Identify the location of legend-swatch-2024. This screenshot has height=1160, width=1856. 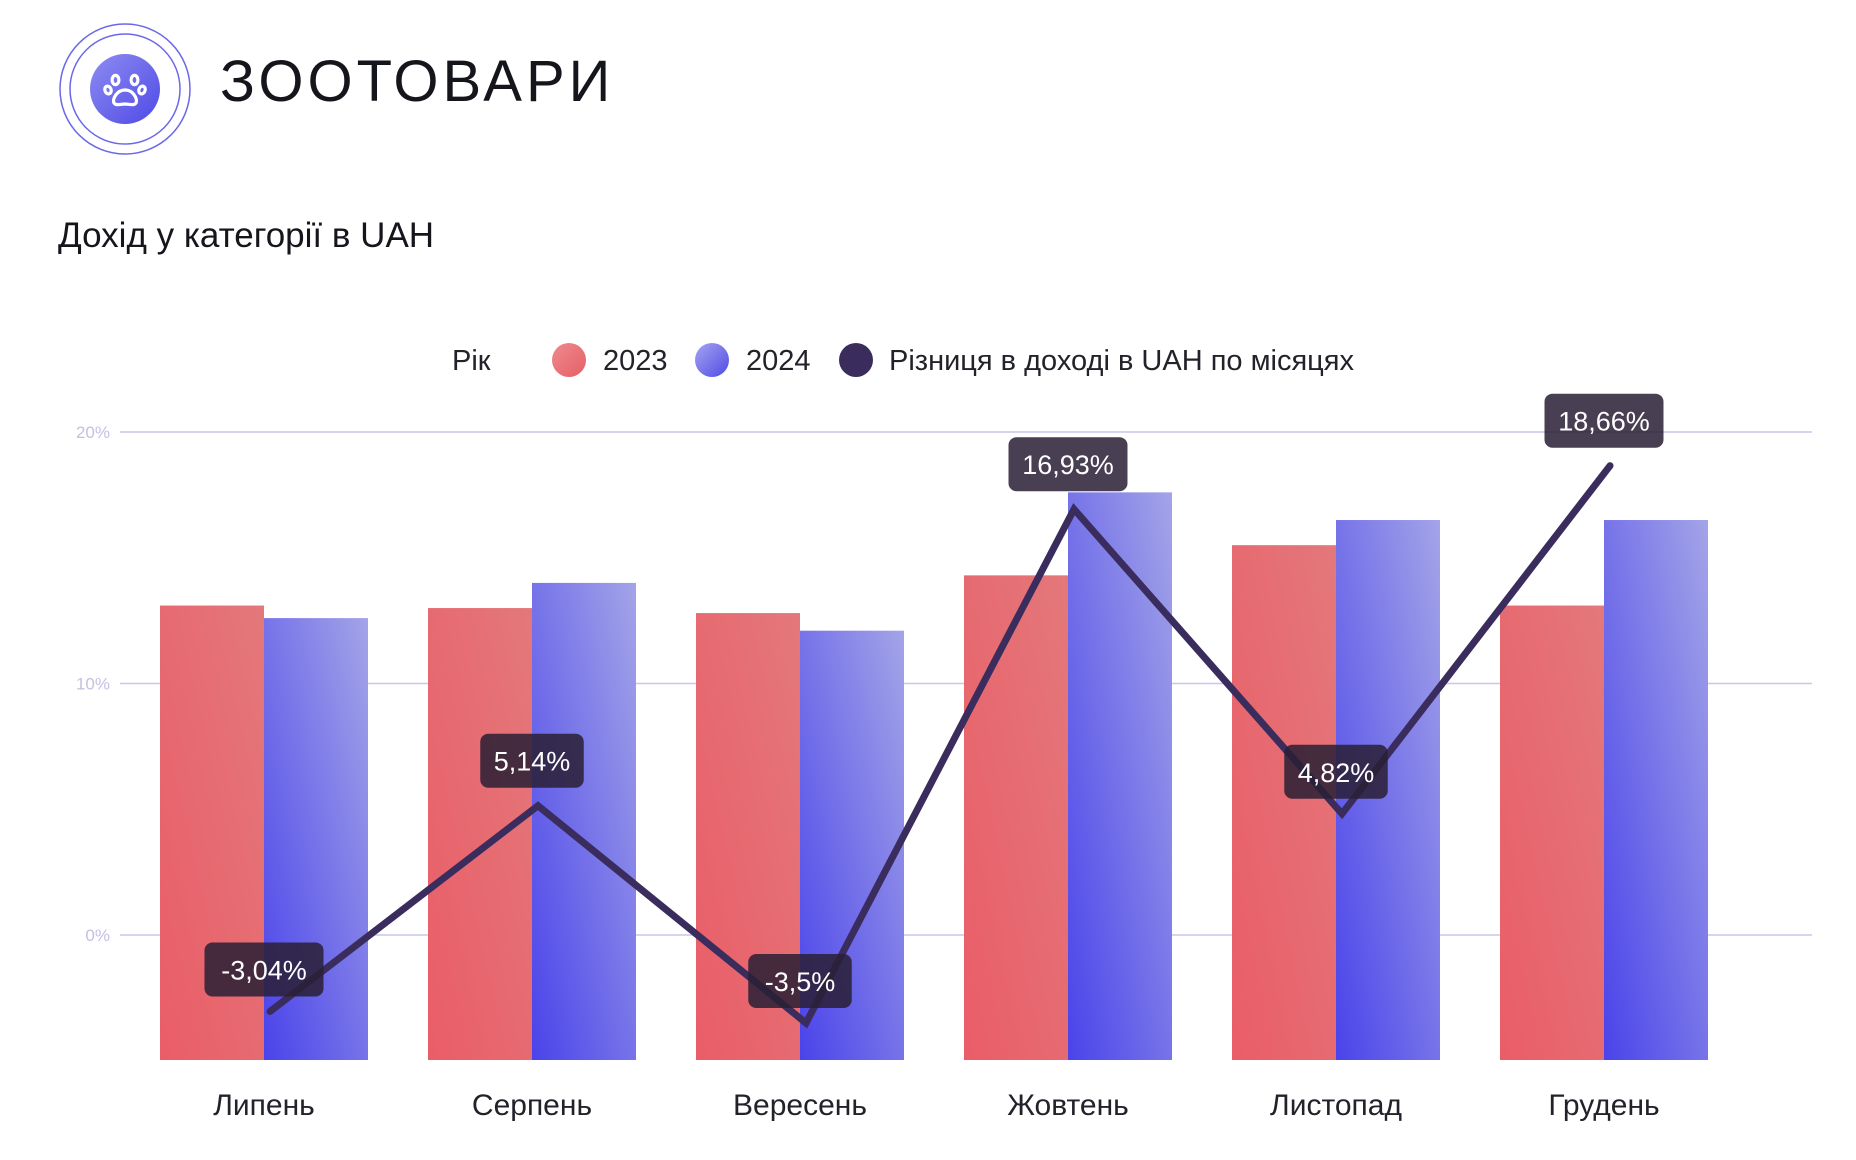
(712, 360).